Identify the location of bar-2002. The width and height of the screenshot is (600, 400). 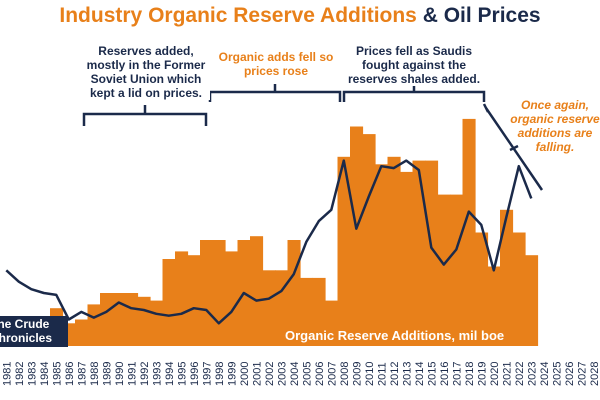
(269, 308).